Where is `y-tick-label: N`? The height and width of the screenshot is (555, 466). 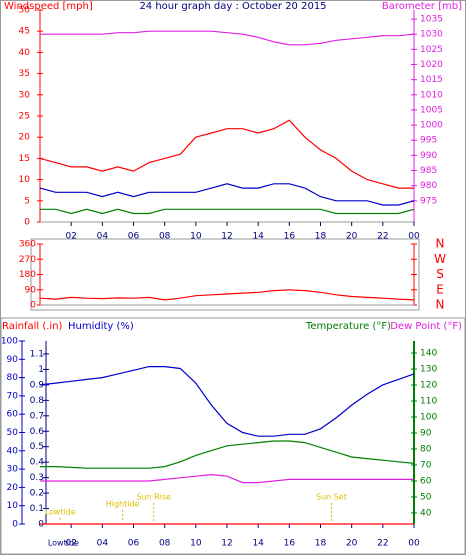
y-tick-label: N is located at coordinates (440, 305).